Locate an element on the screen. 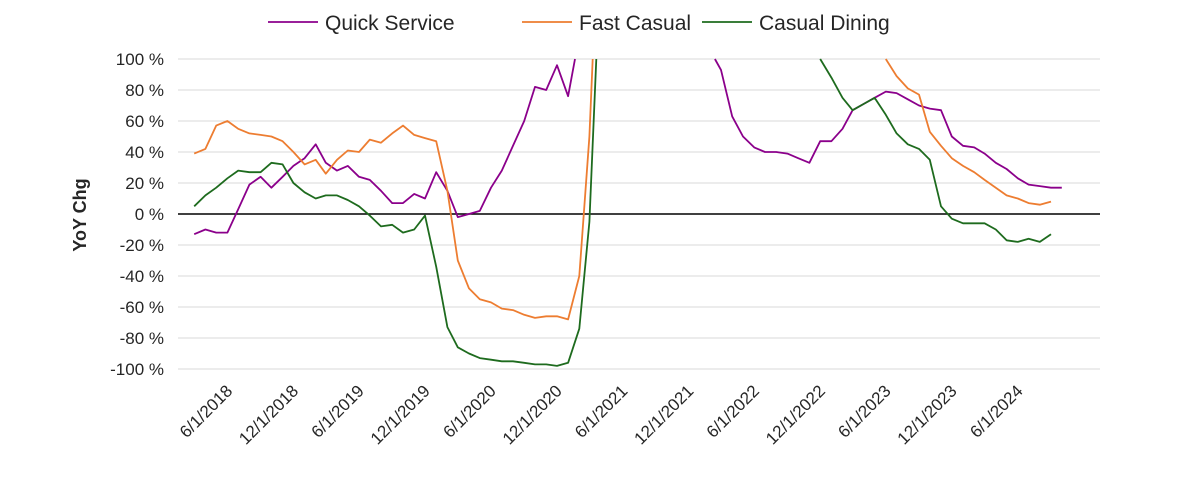  y-tick-label: 40 % is located at coordinates (144, 152).